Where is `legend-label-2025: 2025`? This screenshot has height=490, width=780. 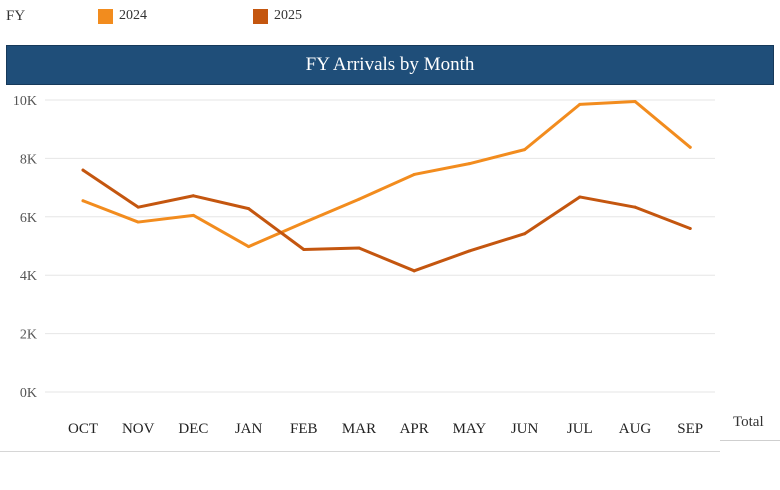 legend-label-2025: 2025 is located at coordinates (288, 15).